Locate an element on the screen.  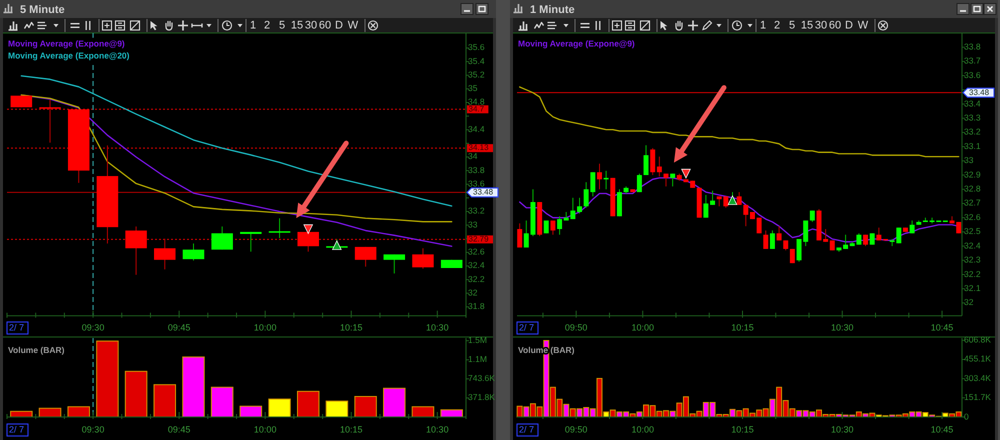
y-tick-label: 32.7 is located at coordinates (972, 203).